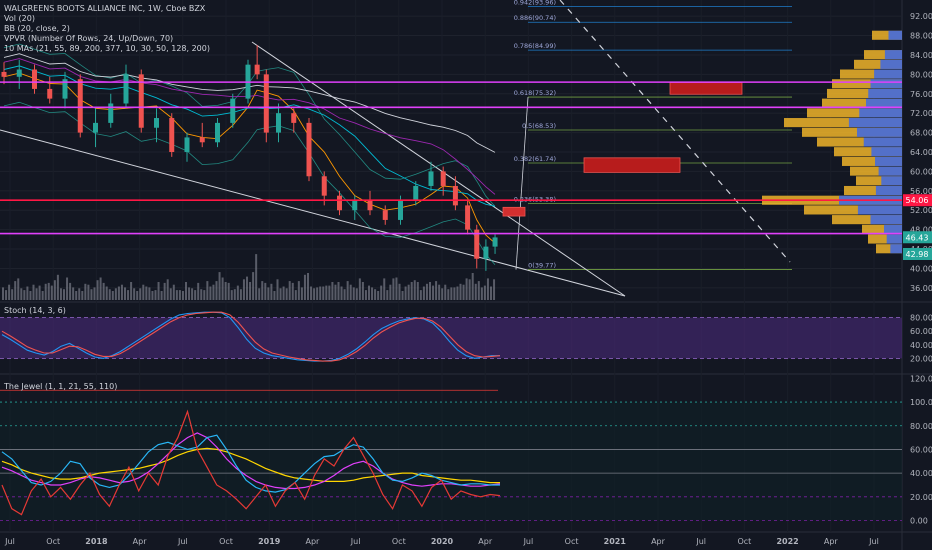 Image resolution: width=932 pixels, height=550 pixels. I want to click on price-tag-label: 46.43, so click(917, 237).